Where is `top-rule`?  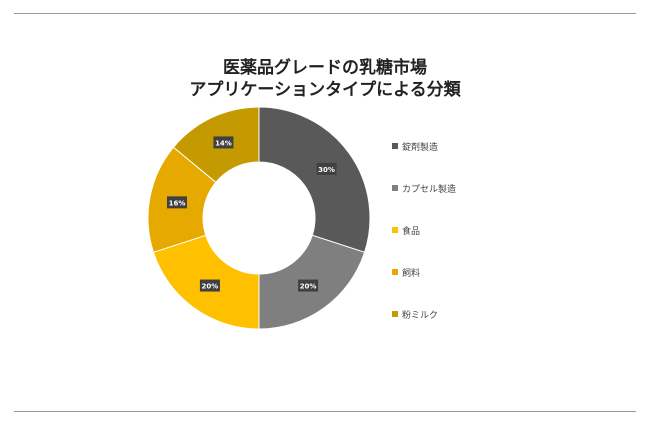
top-rule is located at coordinates (325, 13).